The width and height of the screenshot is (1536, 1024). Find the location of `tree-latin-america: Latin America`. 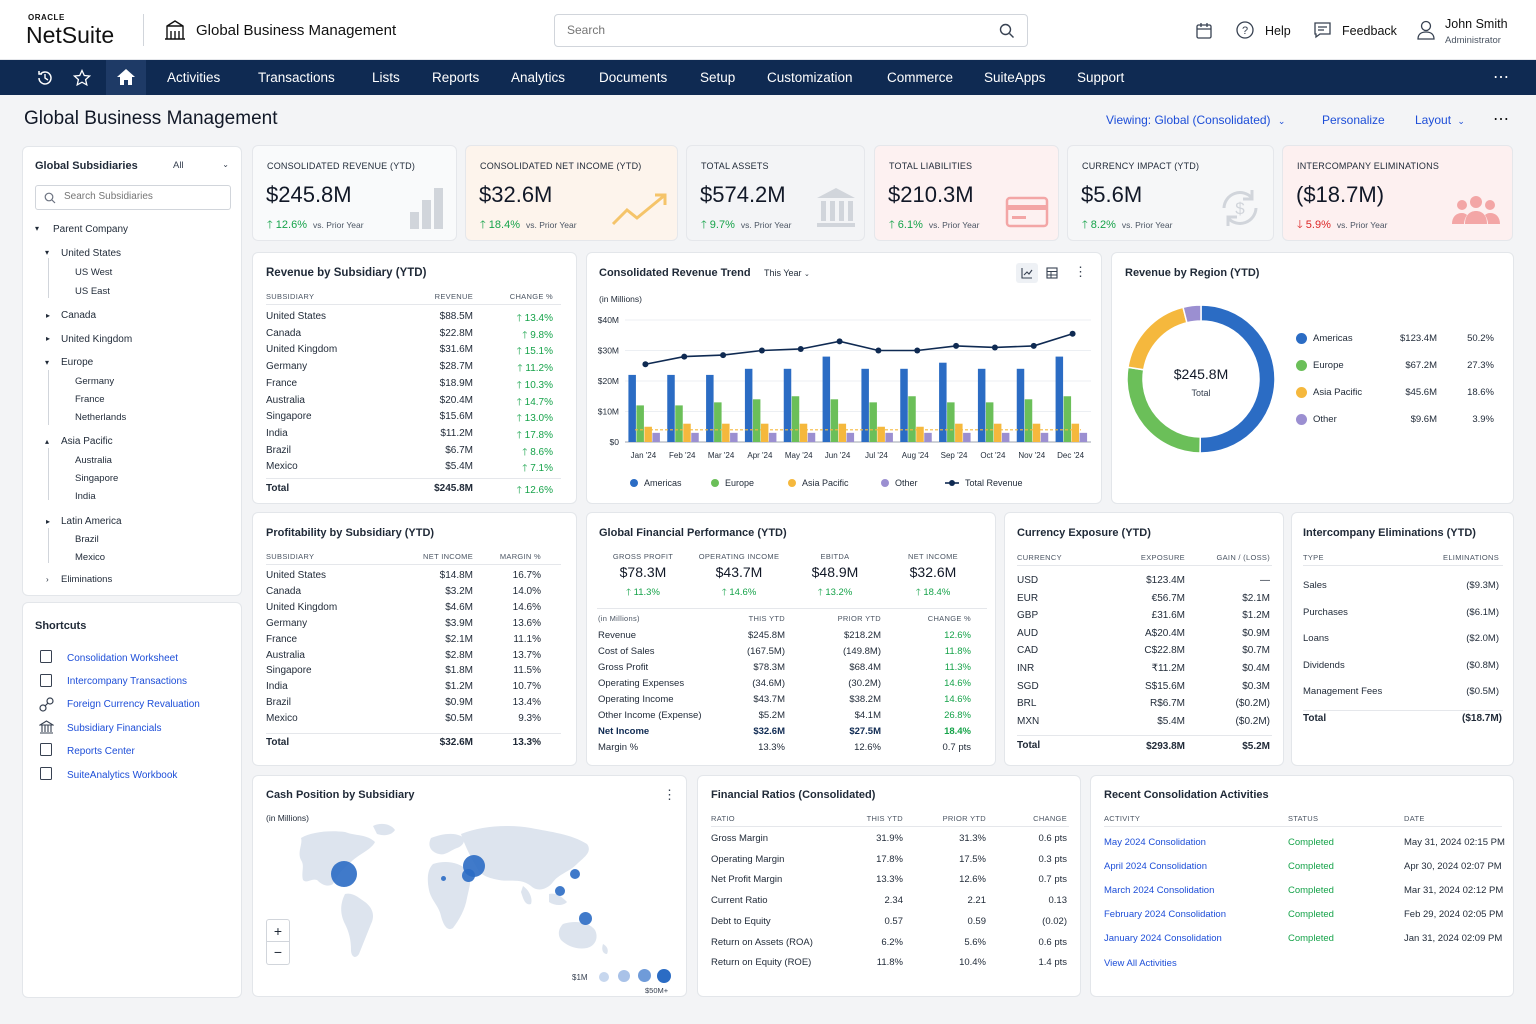

tree-latin-america: Latin America is located at coordinates (91, 521).